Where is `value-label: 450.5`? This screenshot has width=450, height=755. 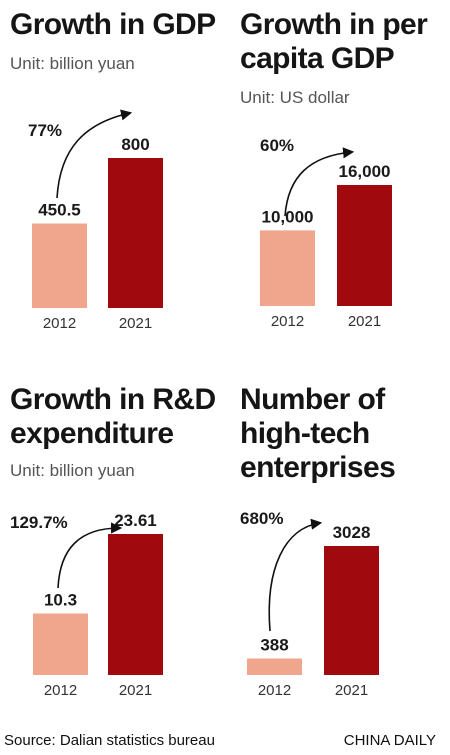 value-label: 450.5 is located at coordinates (59, 210).